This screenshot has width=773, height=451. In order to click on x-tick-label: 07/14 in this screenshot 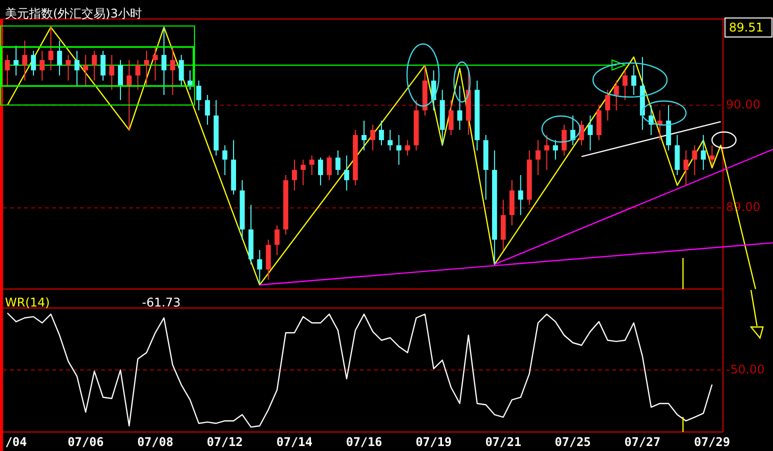, I will do `click(294, 442)`.